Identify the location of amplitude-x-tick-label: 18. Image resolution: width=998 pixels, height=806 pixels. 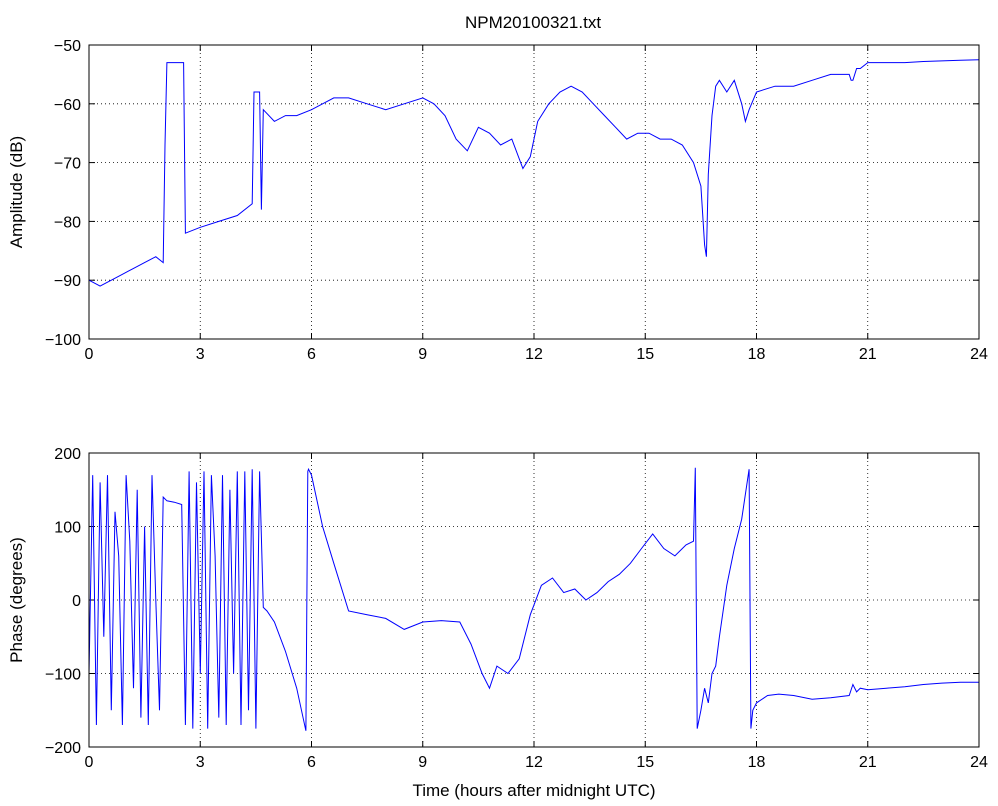
(757, 354).